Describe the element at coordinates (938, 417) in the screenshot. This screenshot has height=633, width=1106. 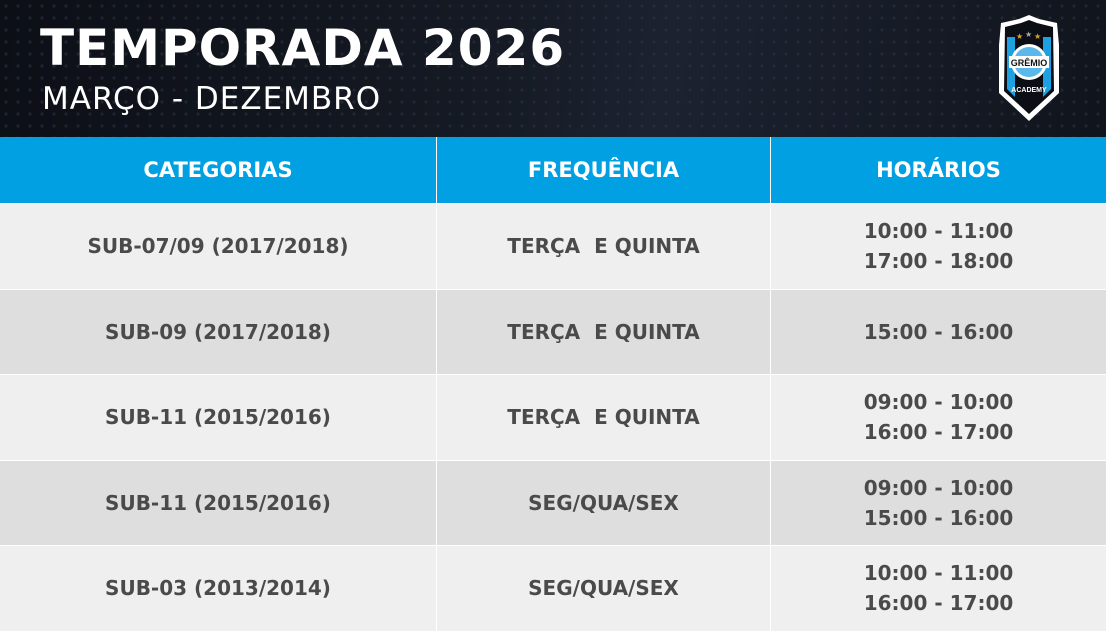
I see `cell-horarios: 09:00 - 10:00 16:00 - 17:00` at that location.